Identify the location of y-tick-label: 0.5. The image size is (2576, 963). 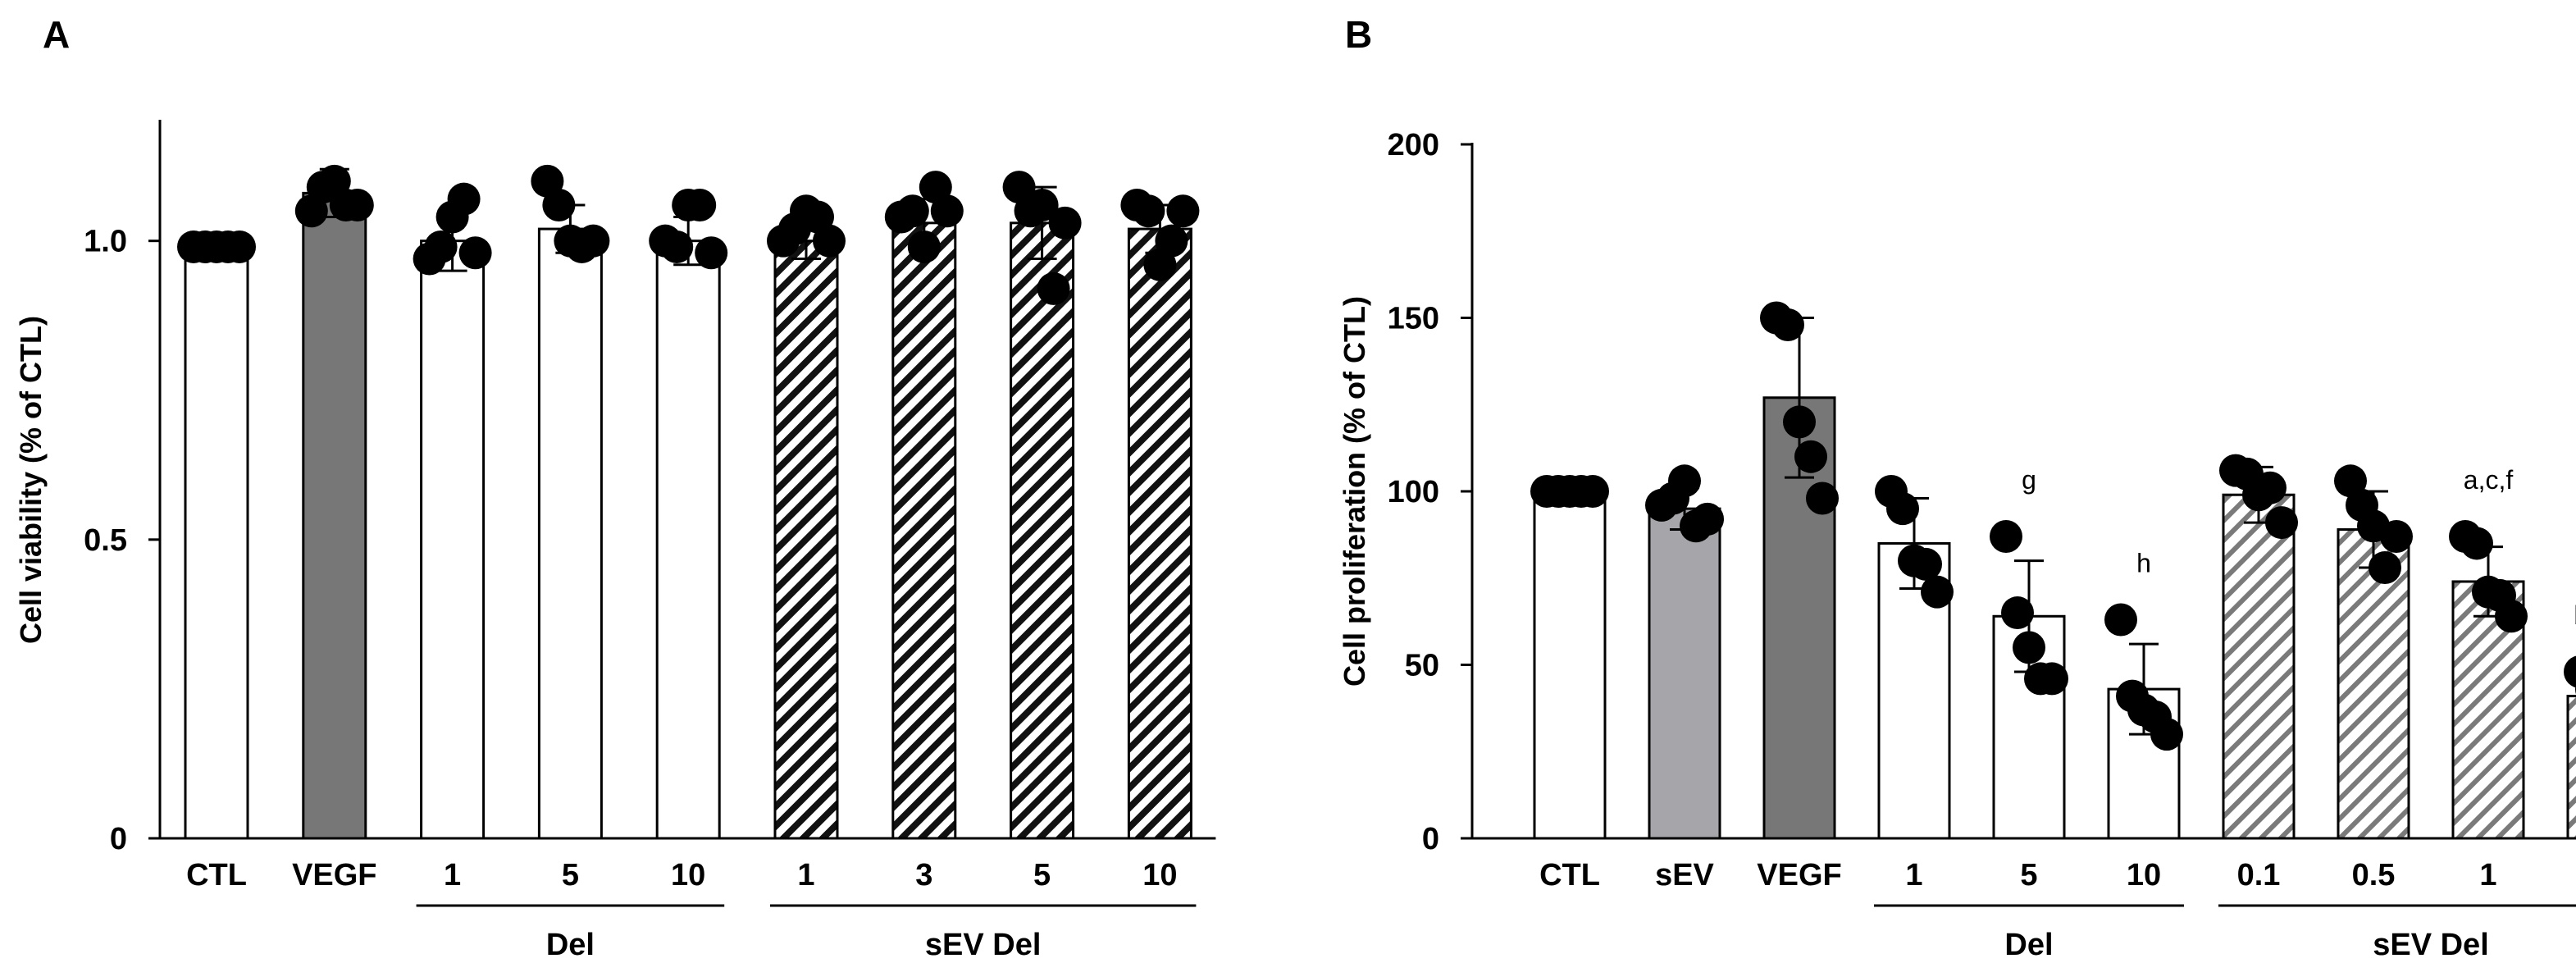
(105, 540).